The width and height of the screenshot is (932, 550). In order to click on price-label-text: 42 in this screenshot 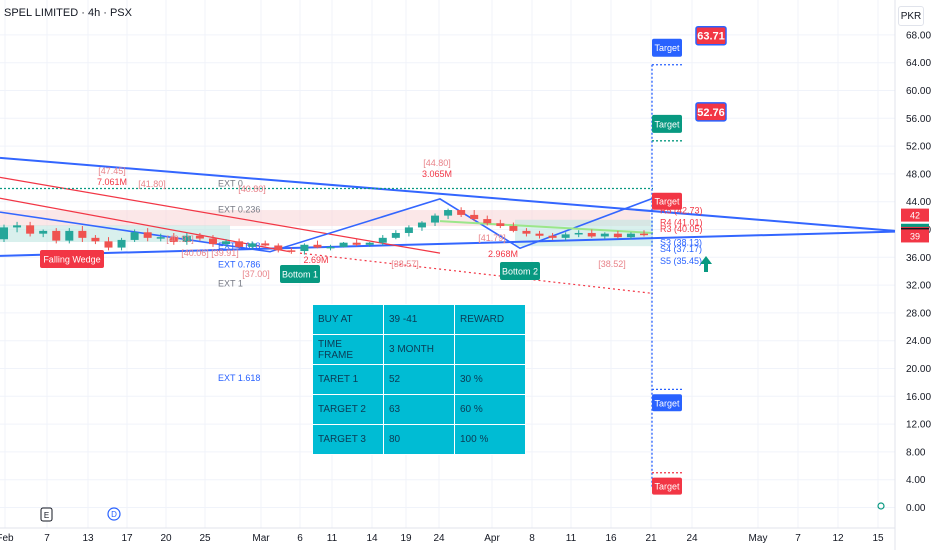, I will do `click(915, 216)`.